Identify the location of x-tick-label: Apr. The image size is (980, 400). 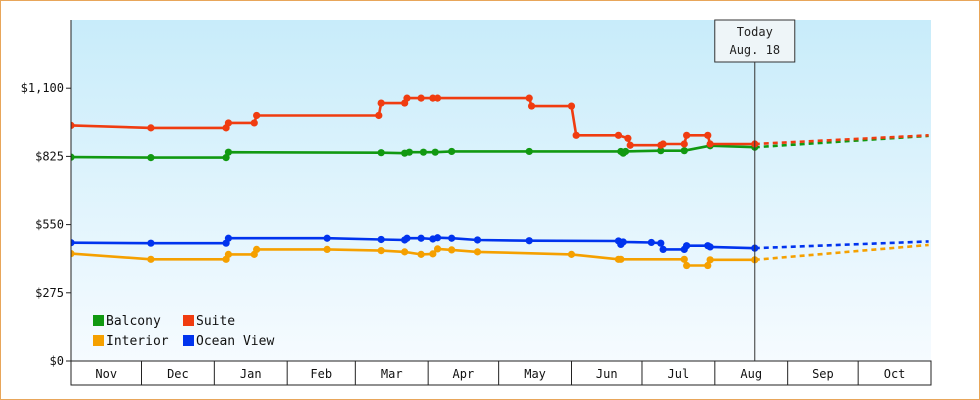
(464, 374).